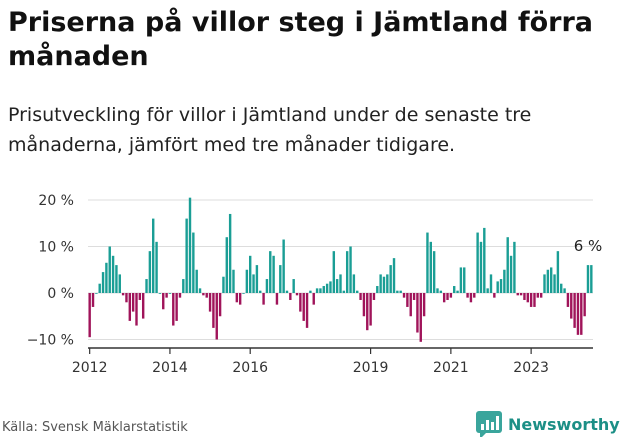  What do you see at coordinates (531, 368) in the screenshot?
I see `x-tick-label: 2023` at bounding box center [531, 368].